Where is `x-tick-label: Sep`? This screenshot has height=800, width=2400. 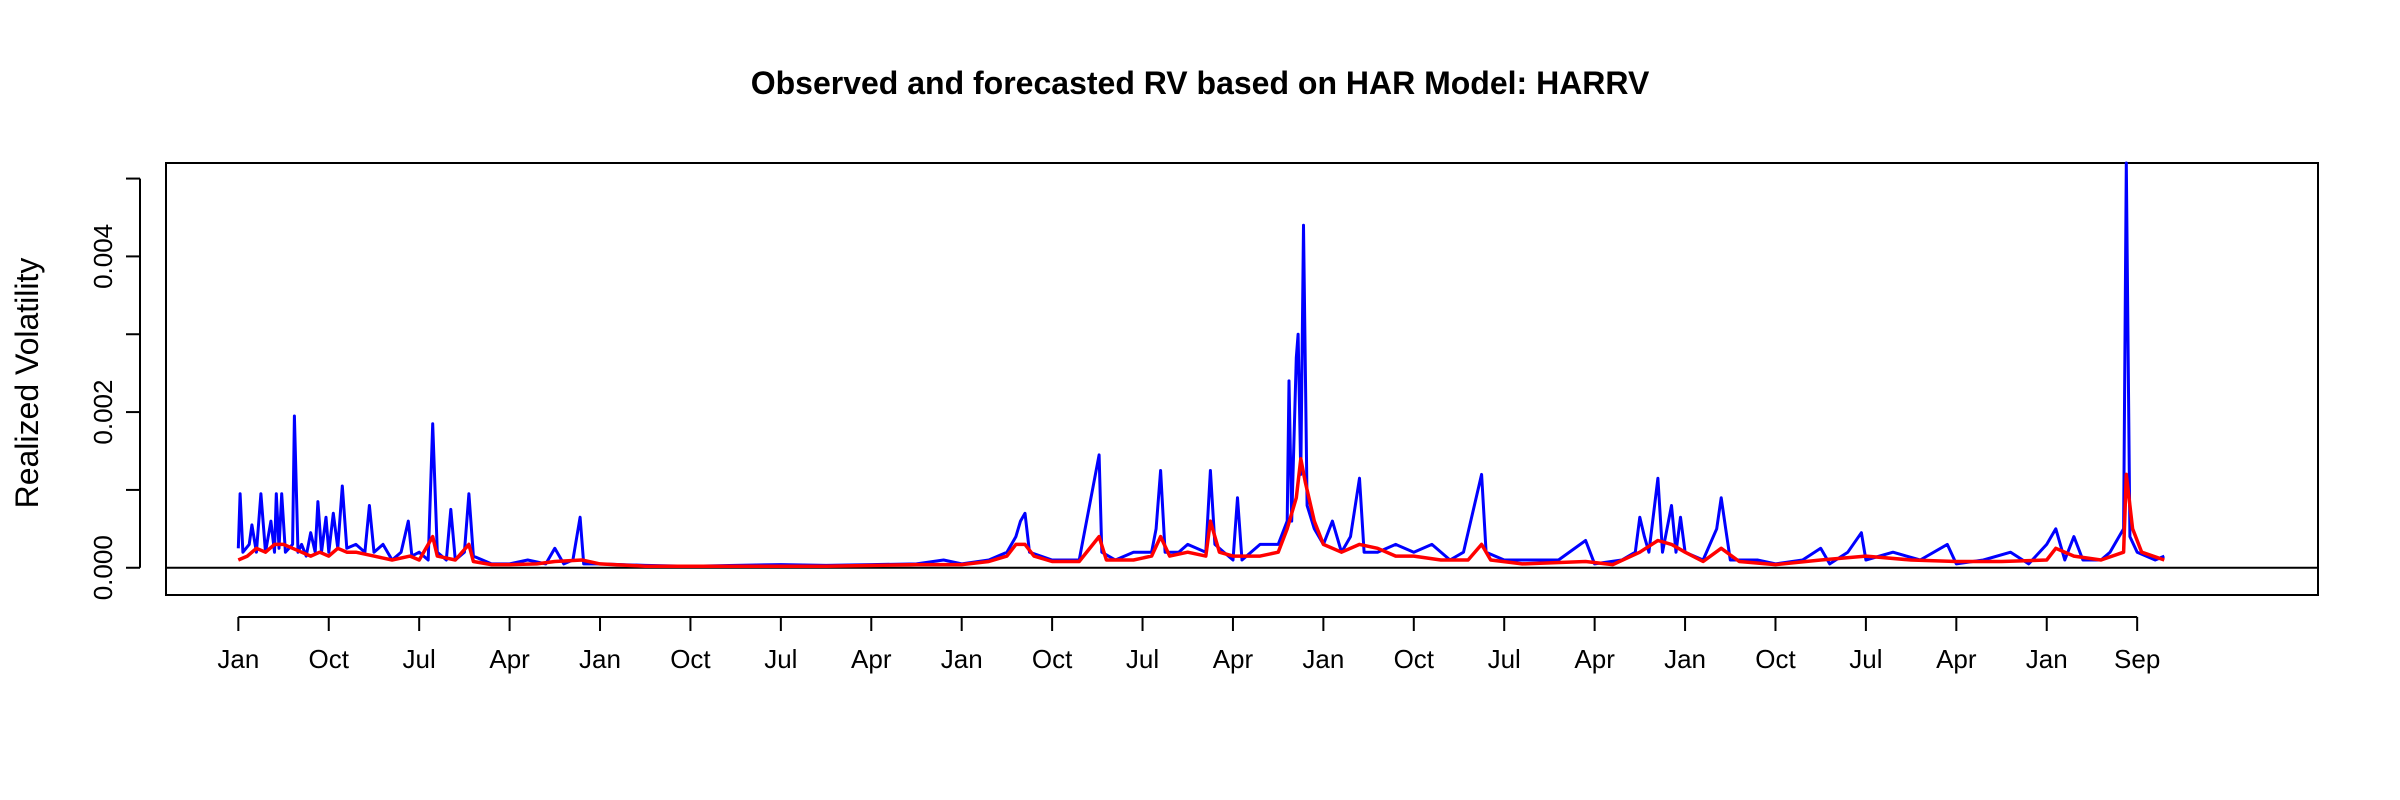
x-tick-label: Sep is located at coordinates (2137, 659).